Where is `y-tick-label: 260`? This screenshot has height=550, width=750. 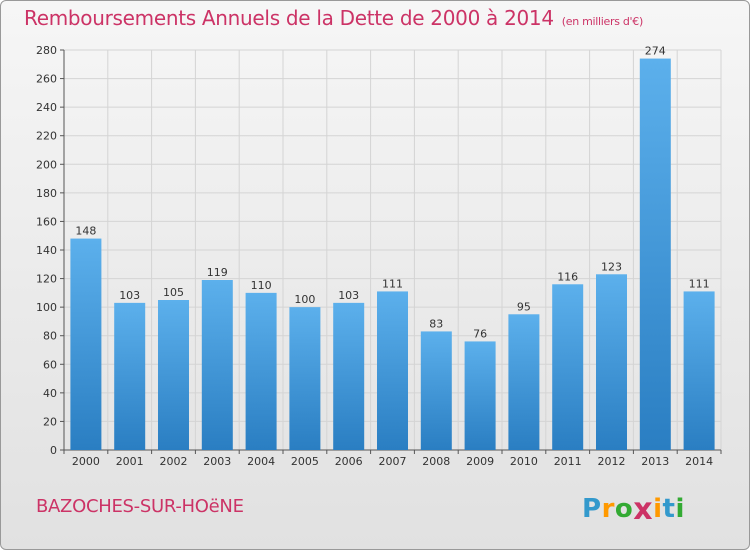
y-tick-label: 260 is located at coordinates (46, 79).